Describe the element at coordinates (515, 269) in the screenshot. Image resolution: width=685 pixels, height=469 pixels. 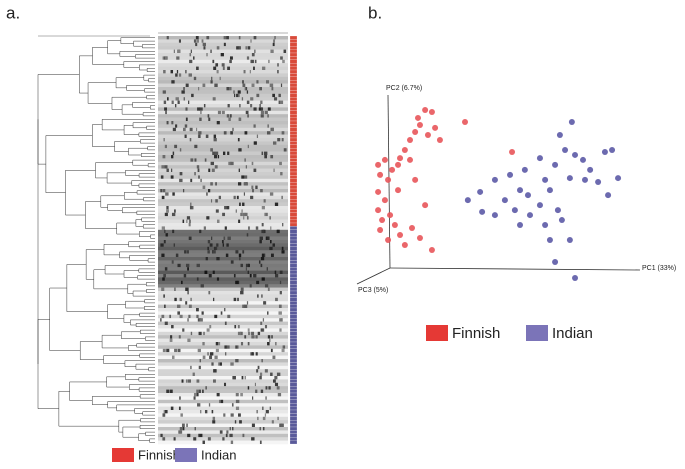
I see `axis-pc1` at that location.